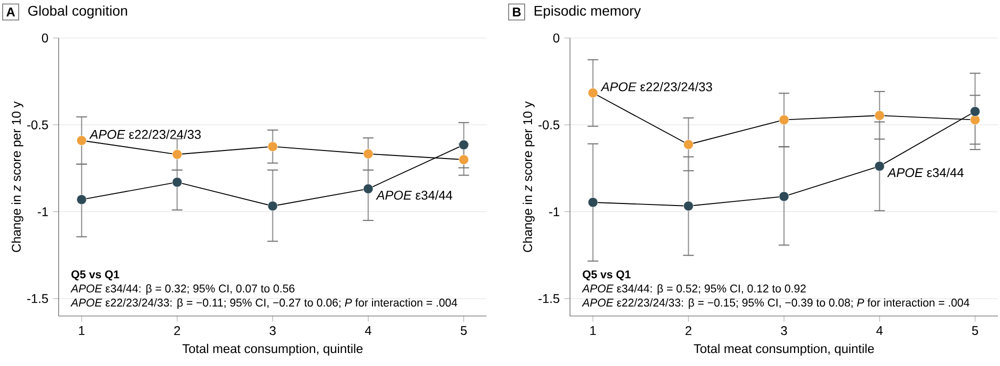  I want to click on chart-subtitle: A, so click(10, 12).